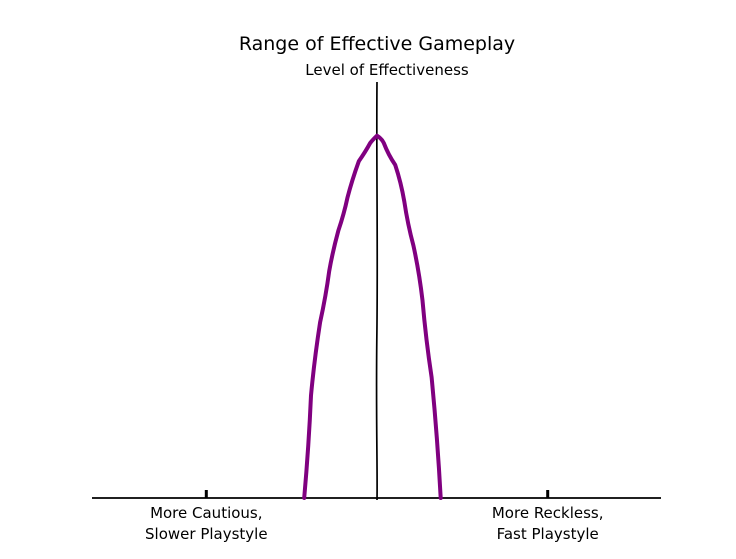 The image size is (736, 559). I want to click on x-tick-label: More Cautious,, so click(206, 513).